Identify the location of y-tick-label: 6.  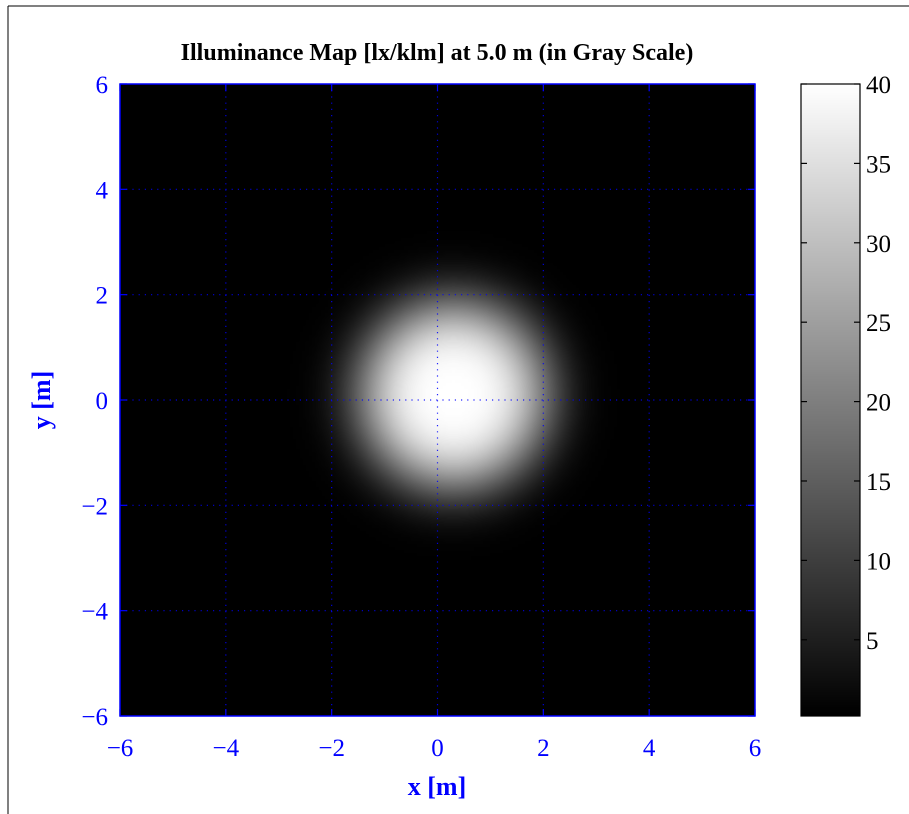
(102, 85).